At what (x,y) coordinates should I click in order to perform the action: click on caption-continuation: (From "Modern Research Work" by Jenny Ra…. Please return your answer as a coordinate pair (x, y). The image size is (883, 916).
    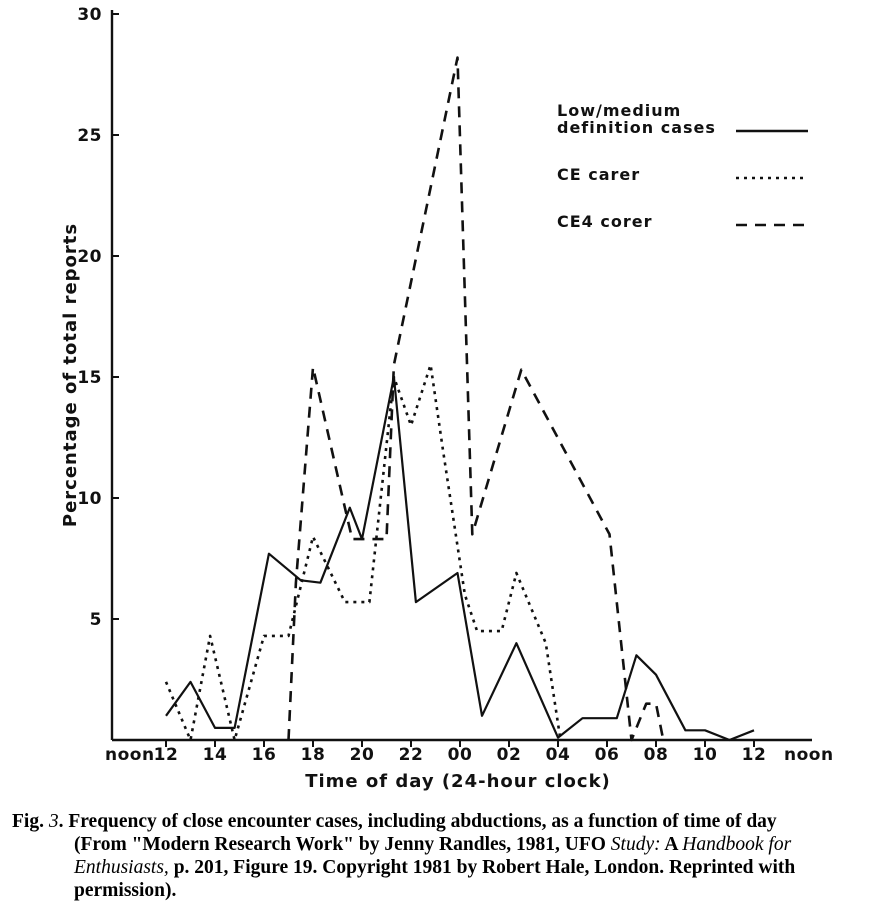
    Looking at the image, I should click on (442, 867).